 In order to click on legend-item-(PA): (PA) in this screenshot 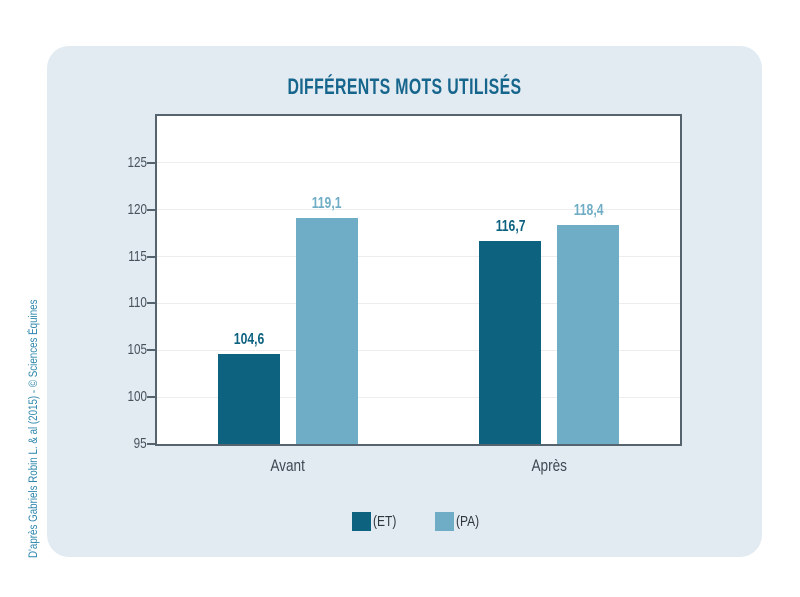, I will do `click(459, 521)`.